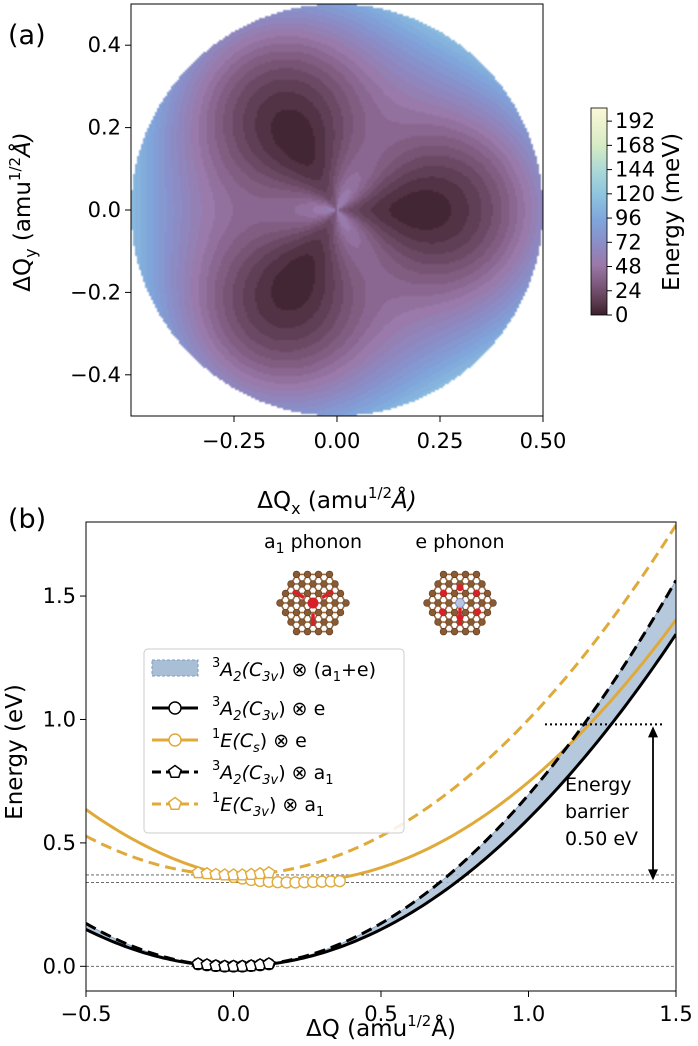 This screenshot has width=698, height=1046. I want to click on barrier-text-1: Energy, so click(598, 785).